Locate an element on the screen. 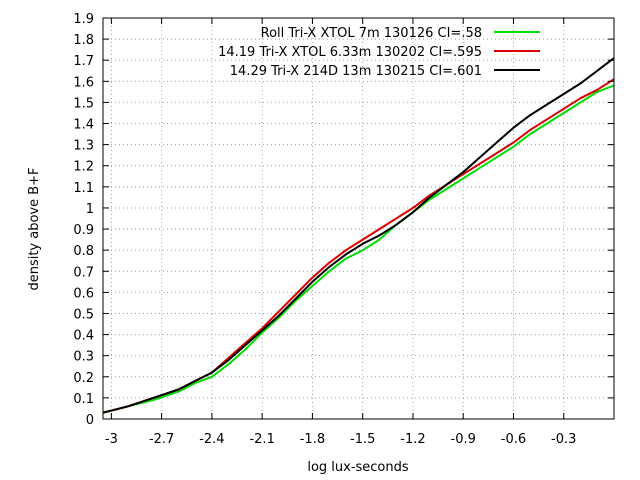  y-tick-label: 1.6 is located at coordinates (83, 82).